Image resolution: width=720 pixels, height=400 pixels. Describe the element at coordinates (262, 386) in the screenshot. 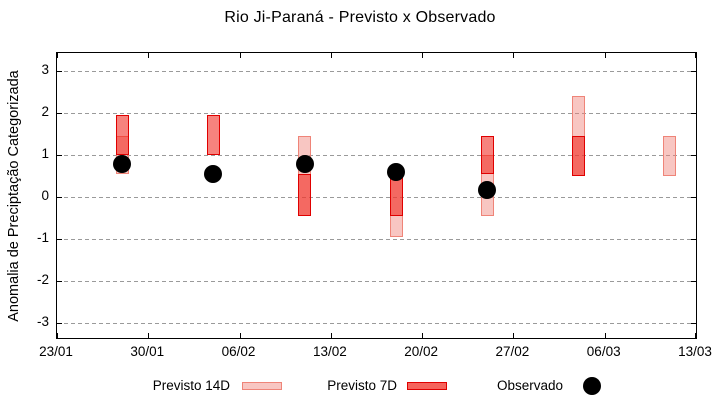

I see `legend-swatch-previsto-14d` at that location.